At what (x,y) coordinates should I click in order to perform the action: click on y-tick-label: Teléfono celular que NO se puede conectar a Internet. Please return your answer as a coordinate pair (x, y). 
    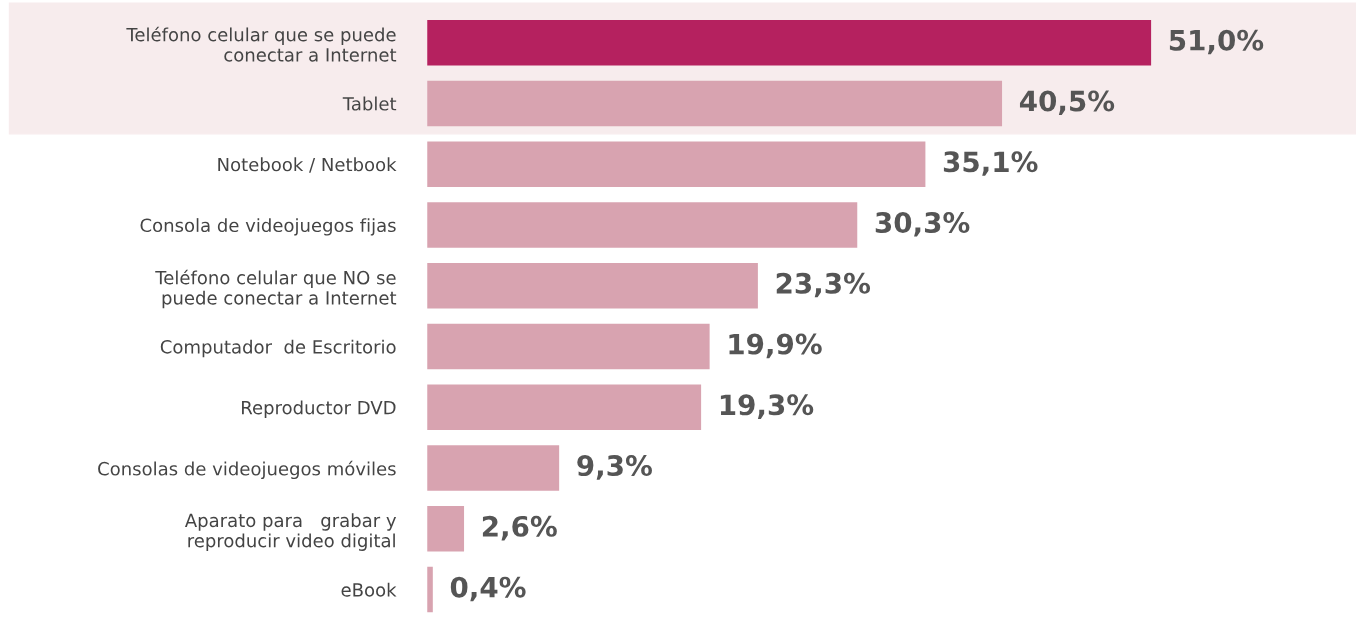
    Looking at the image, I should click on (276, 289).